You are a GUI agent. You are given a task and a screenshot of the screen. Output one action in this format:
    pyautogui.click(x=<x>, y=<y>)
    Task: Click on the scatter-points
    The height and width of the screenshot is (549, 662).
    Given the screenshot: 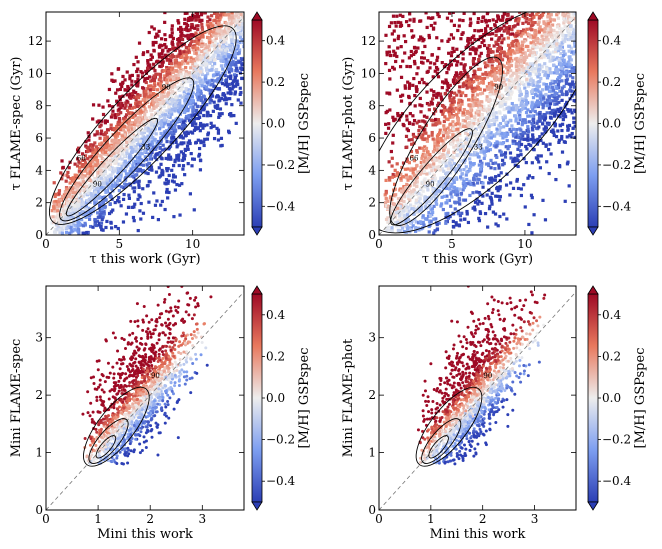 What is the action you would take?
    pyautogui.click(x=481, y=123)
    